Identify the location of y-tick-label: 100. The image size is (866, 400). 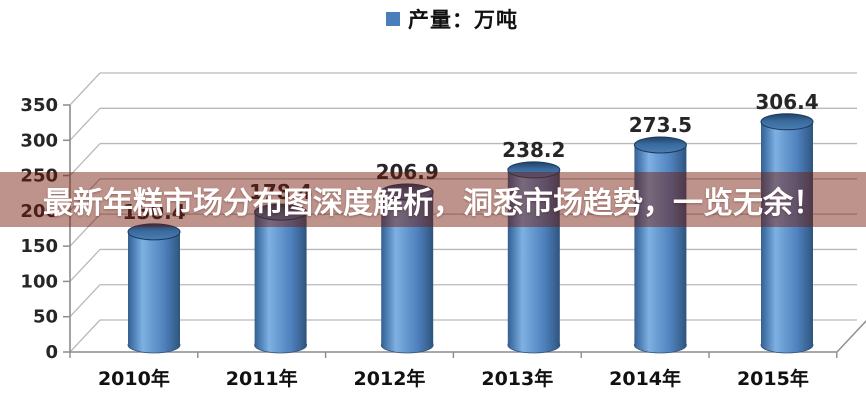
(39, 281).